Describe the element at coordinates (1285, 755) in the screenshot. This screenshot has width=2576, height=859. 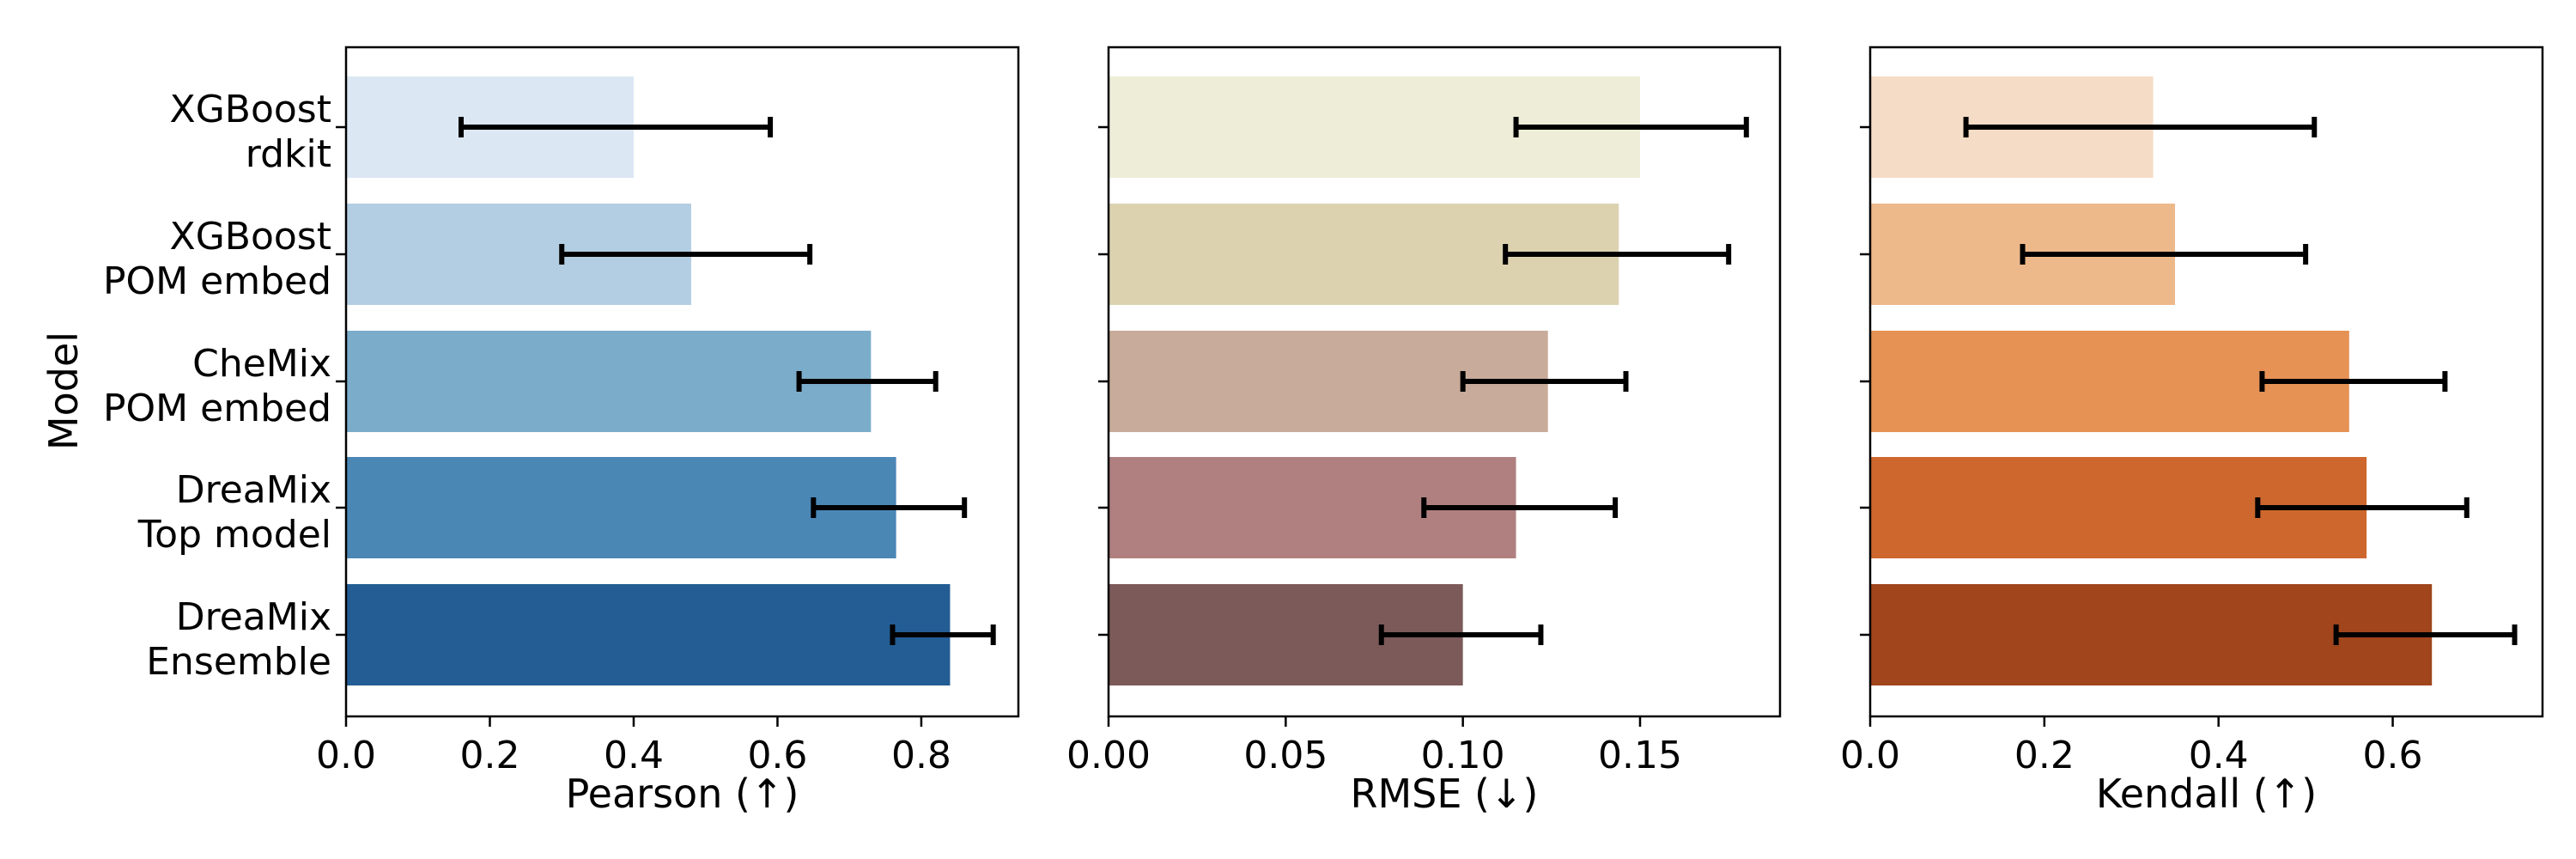
I see `x-tick-label: 0.05` at that location.